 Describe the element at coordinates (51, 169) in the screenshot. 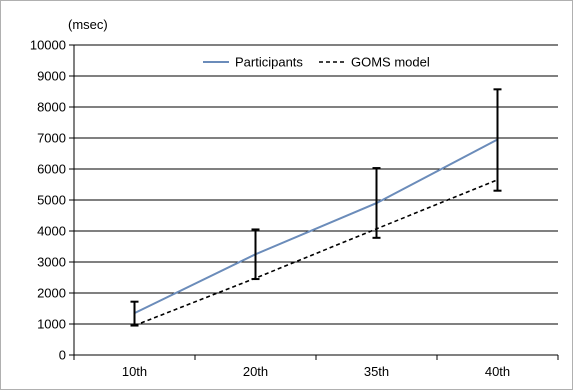

I see `y-tick-label: 6000` at that location.